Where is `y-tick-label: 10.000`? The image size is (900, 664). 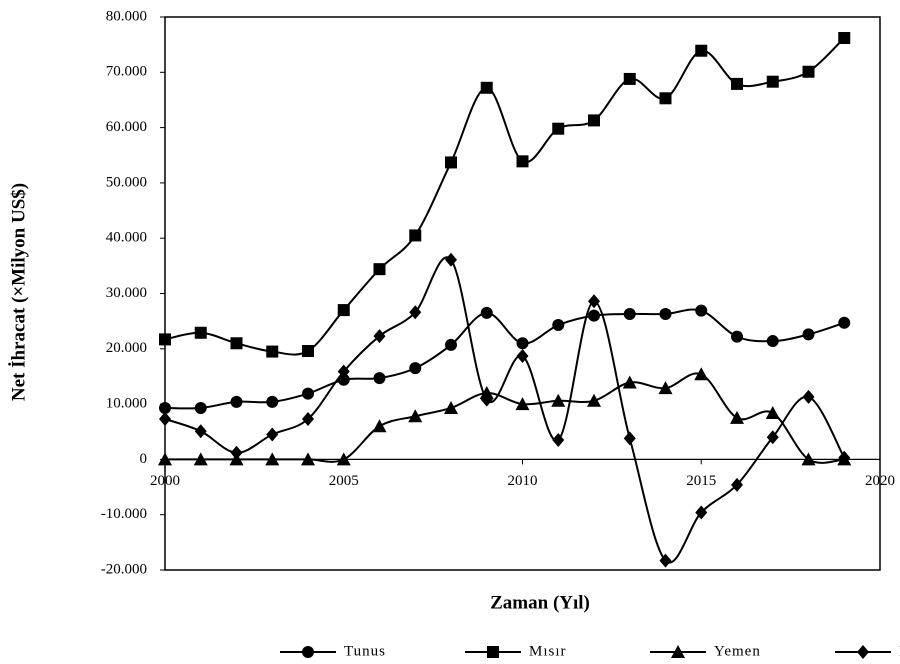
y-tick-label: 10.000 is located at coordinates (126, 404).